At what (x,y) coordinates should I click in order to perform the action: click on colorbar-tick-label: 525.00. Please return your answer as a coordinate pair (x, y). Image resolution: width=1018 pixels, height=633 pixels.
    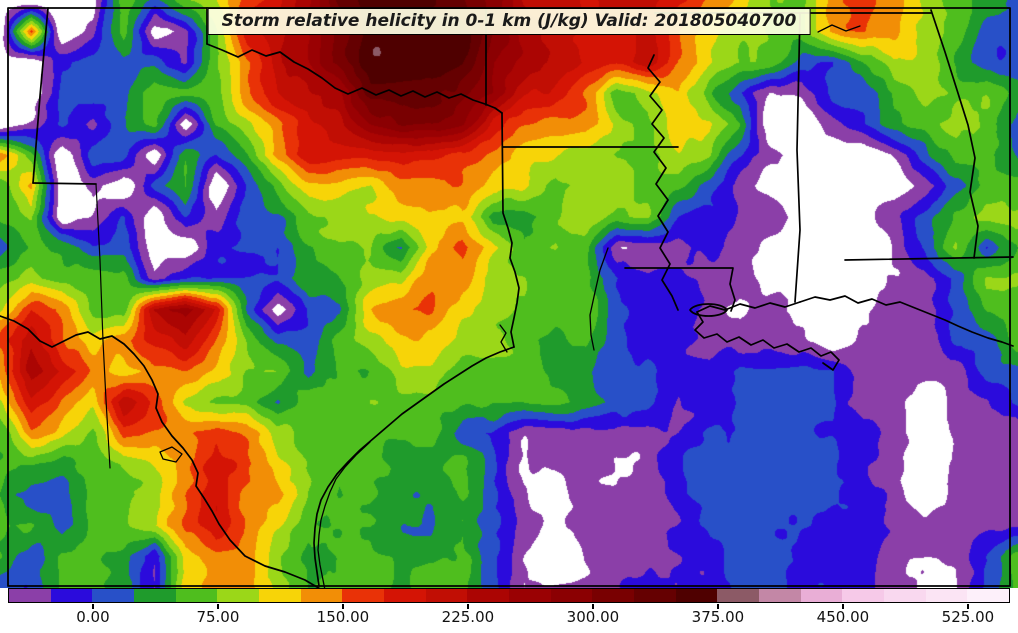
    Looking at the image, I should click on (968, 617).